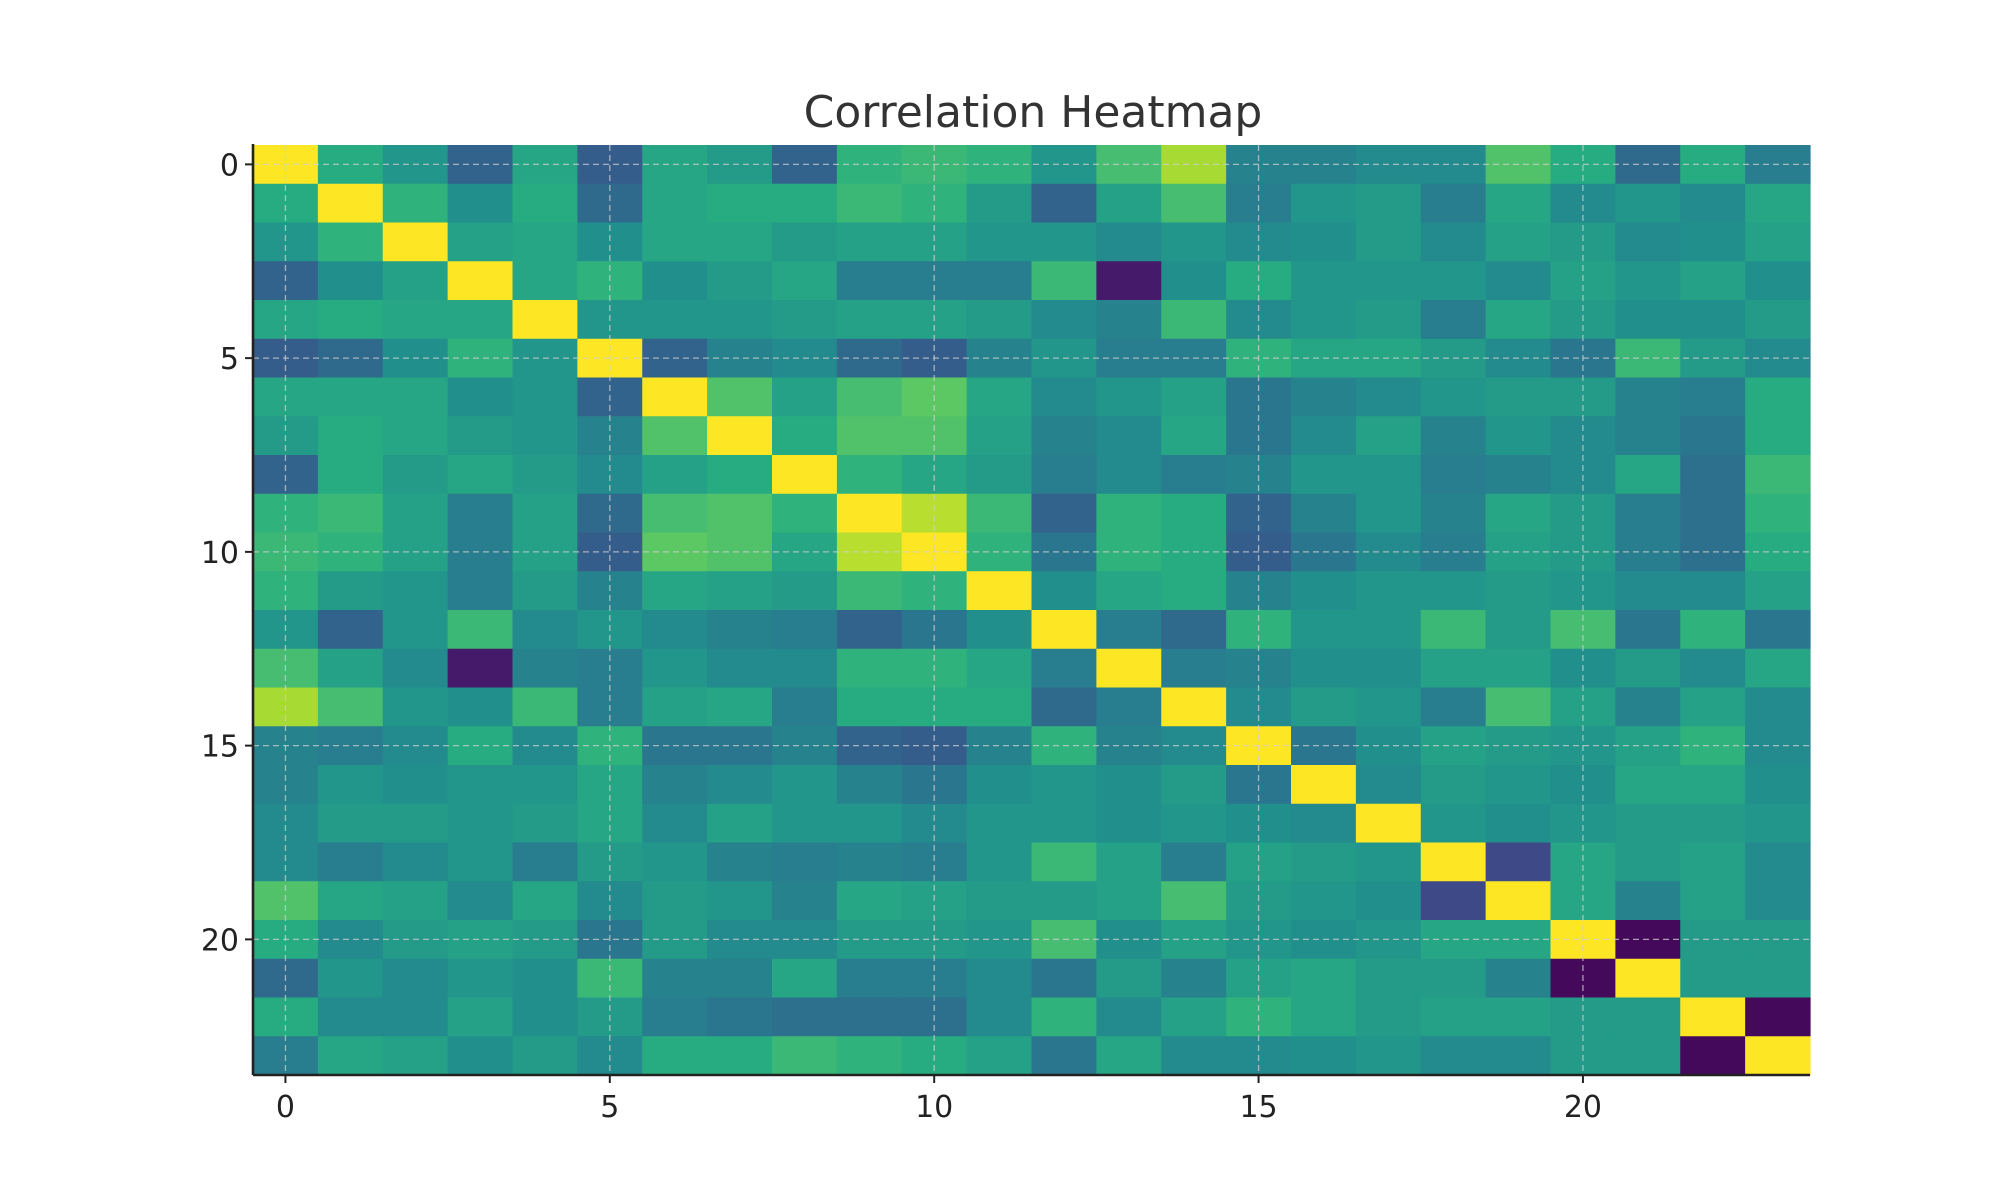 This screenshot has height=1200, width=2000. I want to click on x-axis-ticks: 0 5 10 15 20, so click(939, 1100).